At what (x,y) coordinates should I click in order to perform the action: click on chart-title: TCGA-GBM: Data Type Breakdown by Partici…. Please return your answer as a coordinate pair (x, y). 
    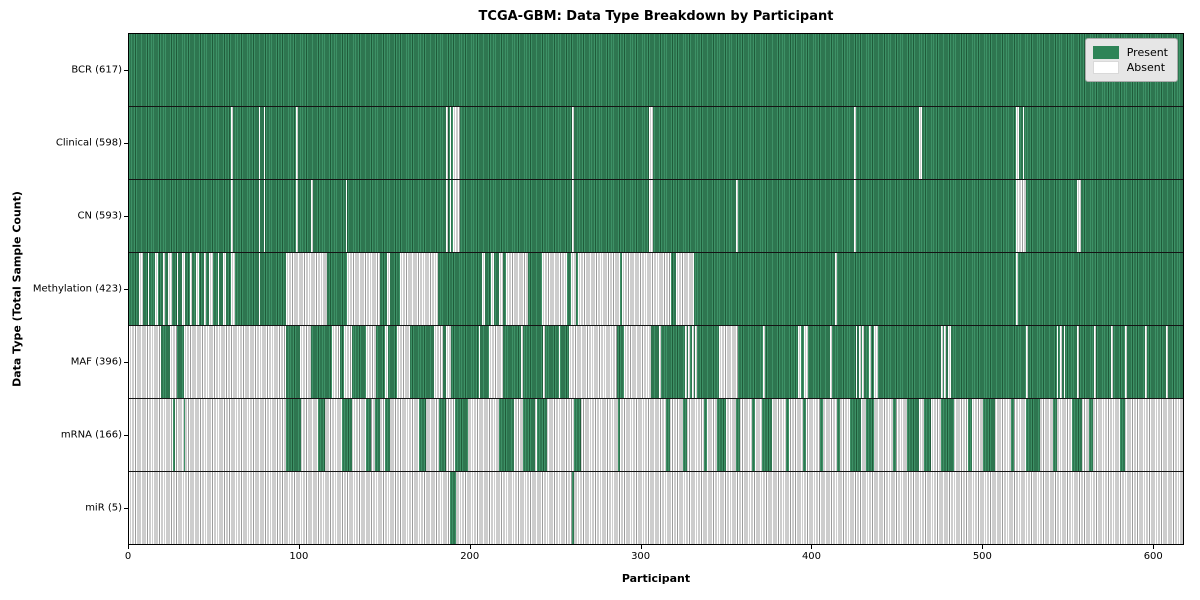
    Looking at the image, I should click on (656, 16).